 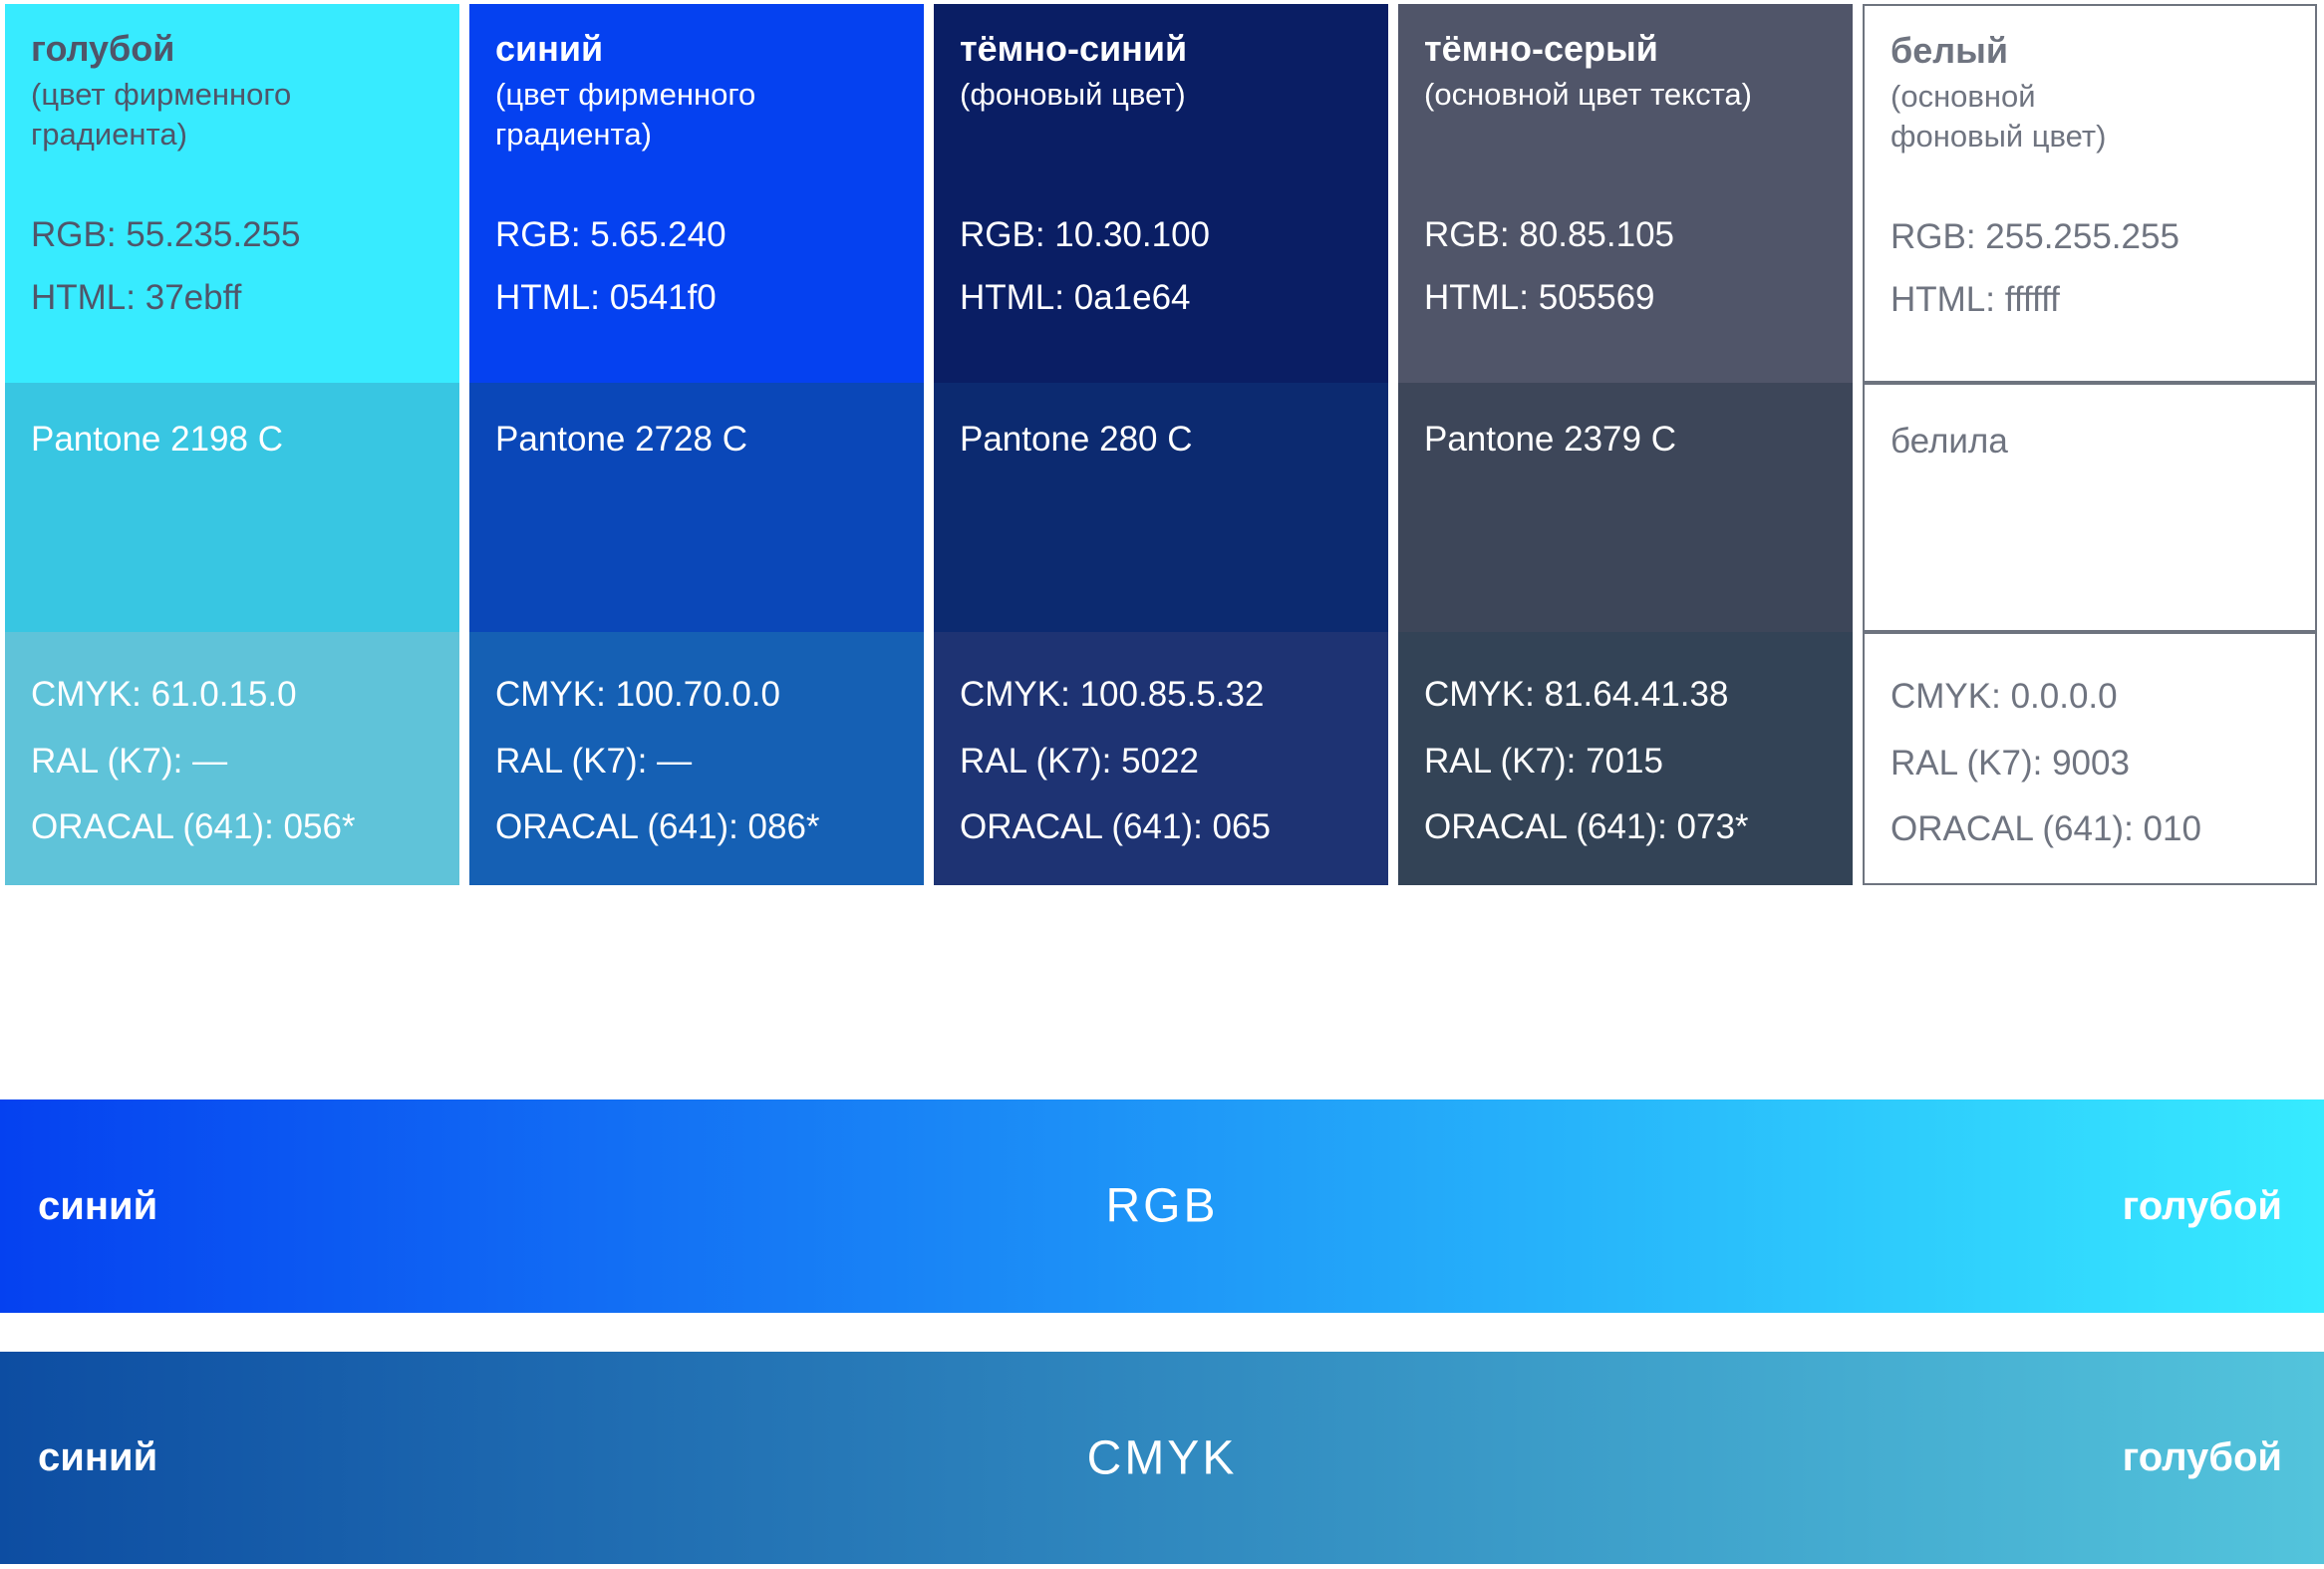 What do you see at coordinates (1112, 694) in the screenshot?
I see `cmyk-value: CMYK: 100.85.5.32` at bounding box center [1112, 694].